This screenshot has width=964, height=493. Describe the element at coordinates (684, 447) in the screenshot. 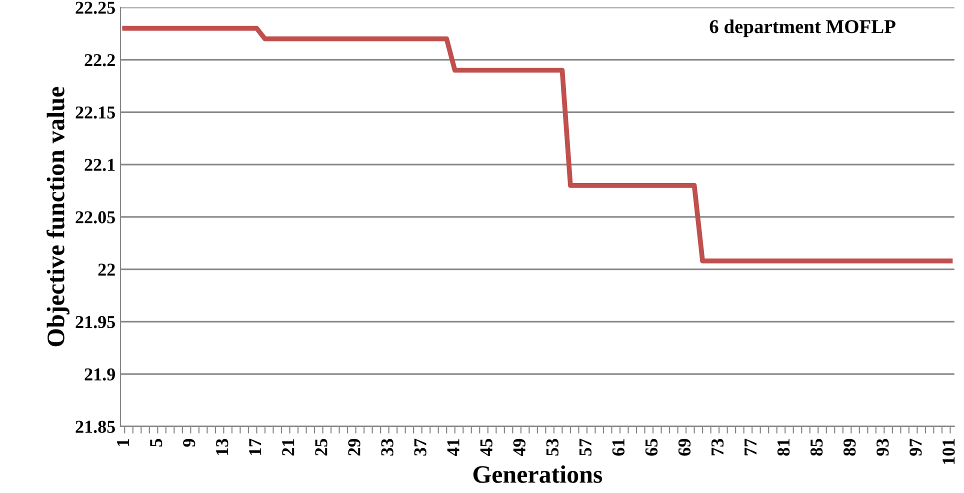

I see `x-tick-label: 69` at that location.